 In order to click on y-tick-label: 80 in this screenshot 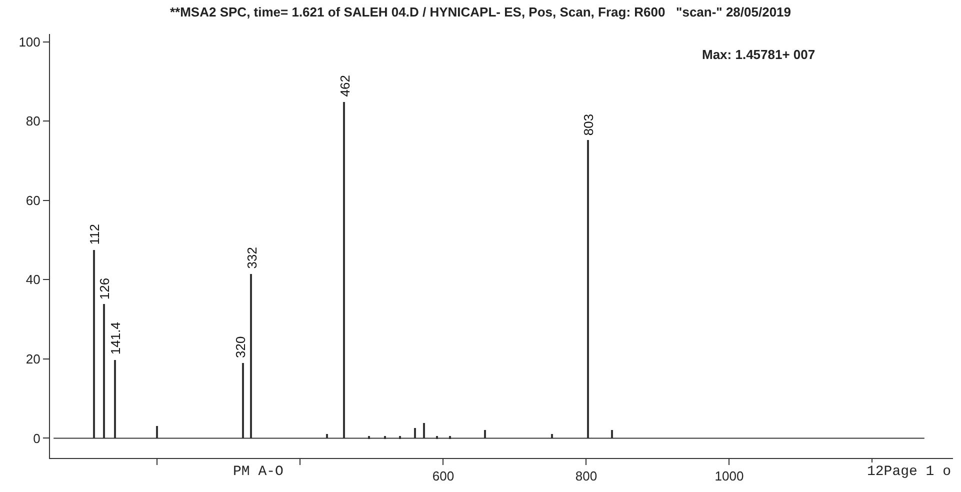, I will do `click(33, 121)`.